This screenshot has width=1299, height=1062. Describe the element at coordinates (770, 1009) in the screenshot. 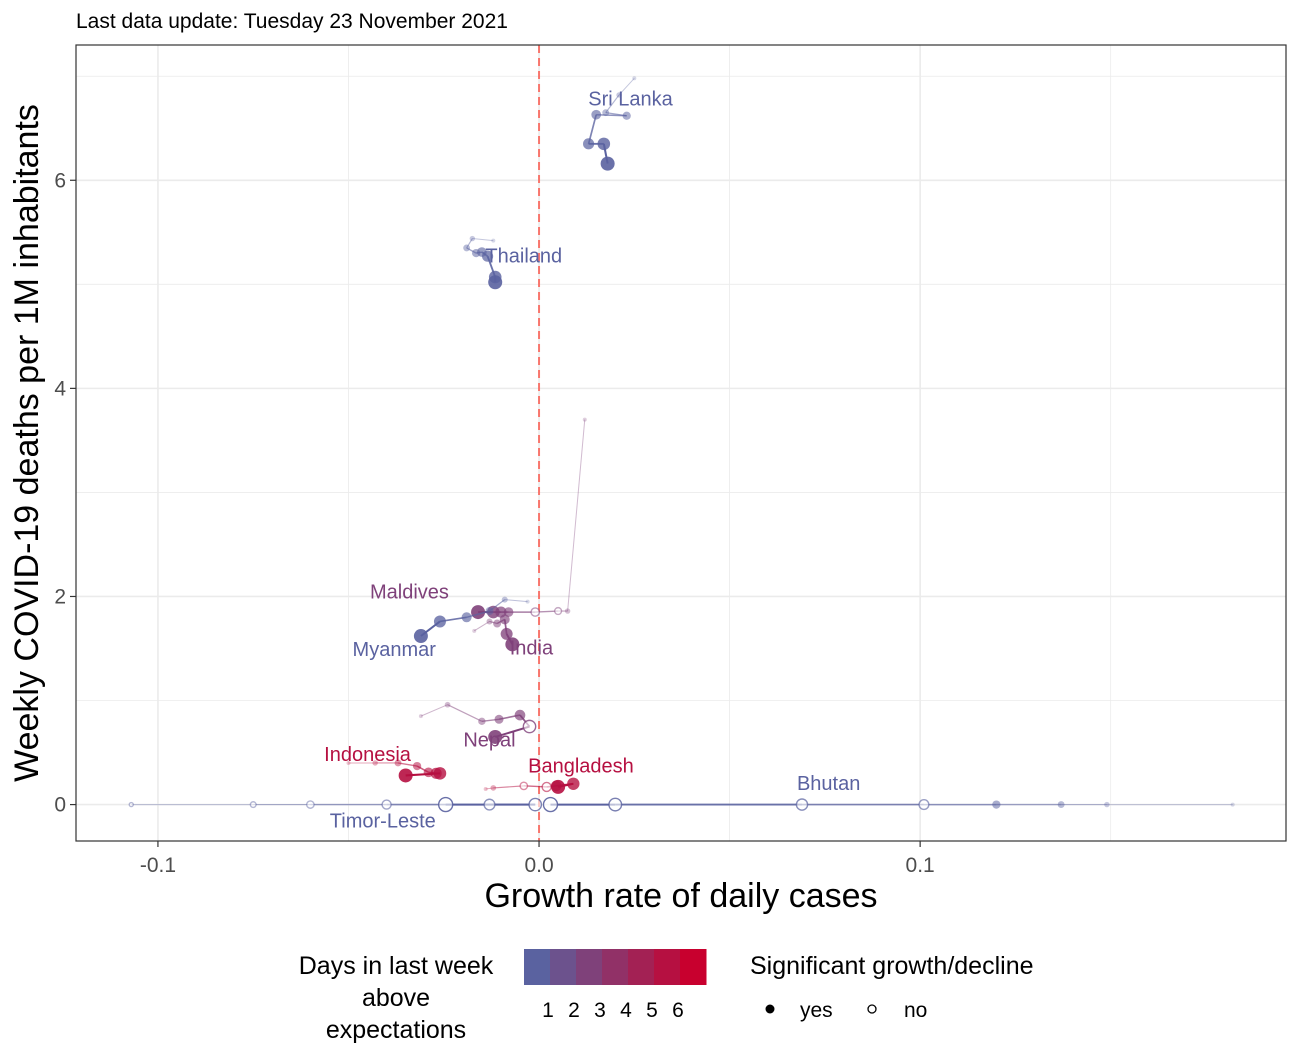

I see `legend-shape-filled` at that location.